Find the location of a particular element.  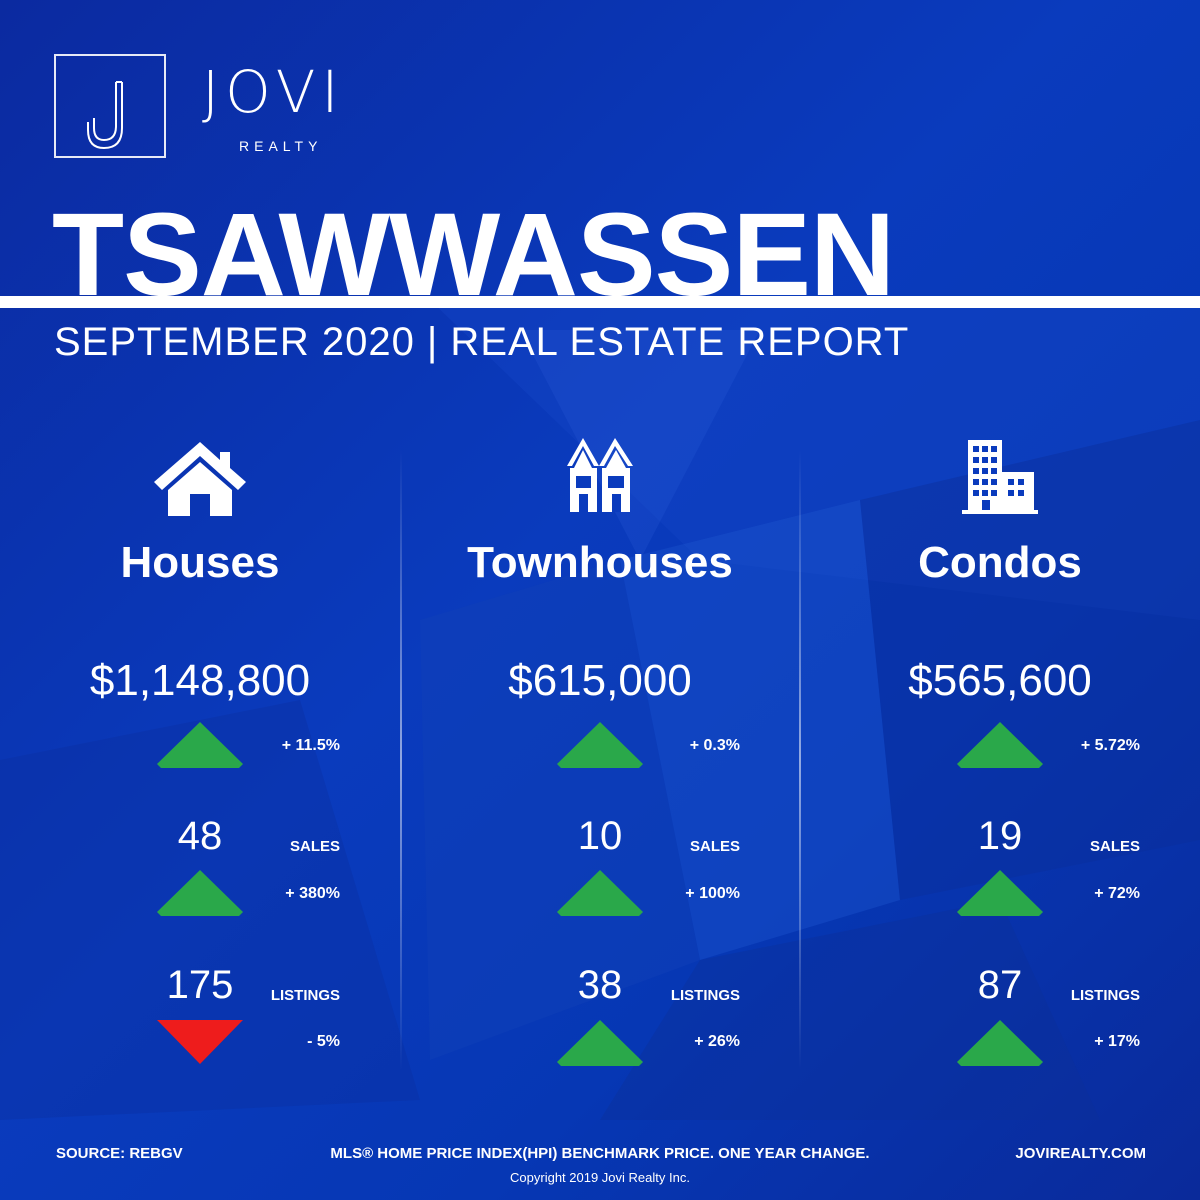

benchmark-price: $1,148,800 is located at coordinates (200, 680).